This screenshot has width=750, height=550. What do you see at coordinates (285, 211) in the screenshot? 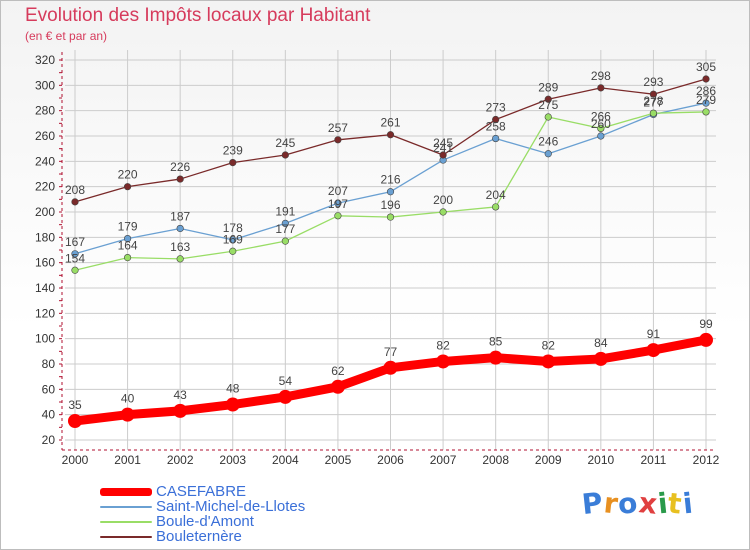
I see `data-label: 191` at bounding box center [285, 211].